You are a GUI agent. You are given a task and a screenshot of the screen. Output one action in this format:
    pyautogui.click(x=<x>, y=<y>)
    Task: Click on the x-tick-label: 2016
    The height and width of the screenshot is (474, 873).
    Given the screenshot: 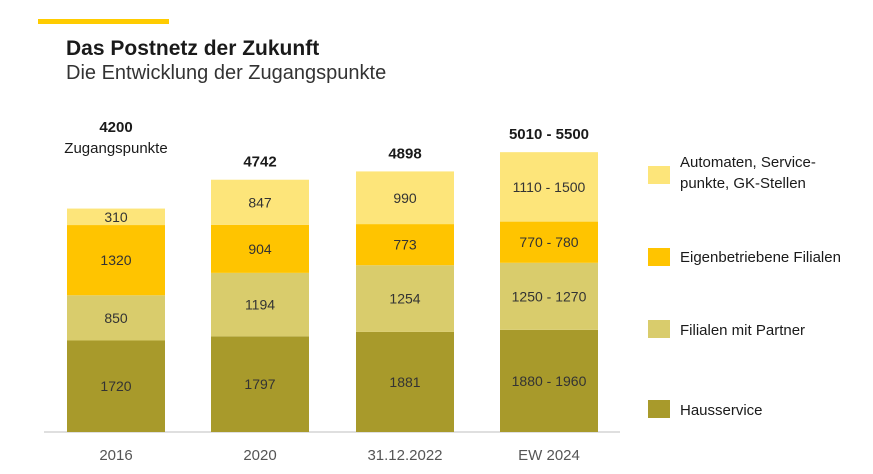 What is the action you would take?
    pyautogui.click(x=115, y=455)
    